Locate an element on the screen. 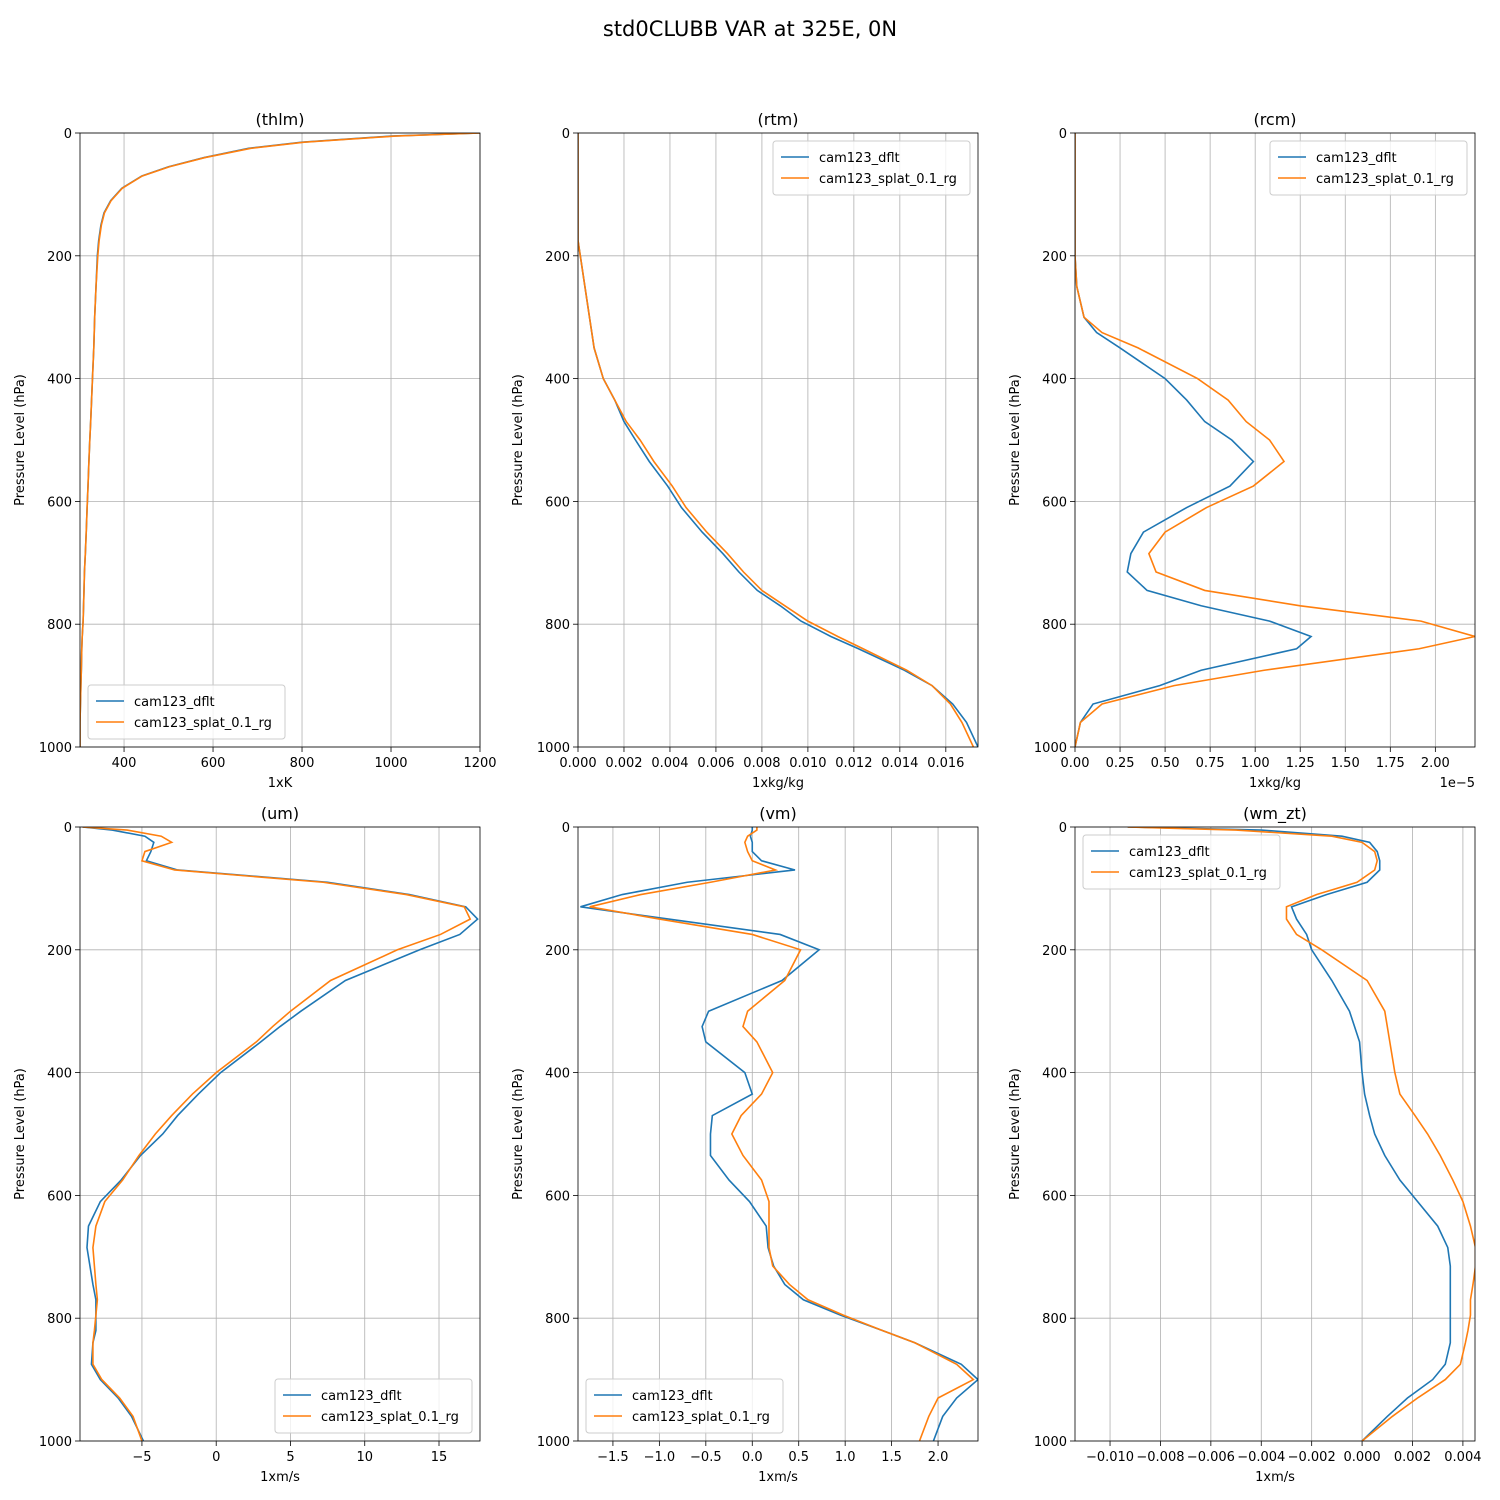  x-tick-label: 15 is located at coordinates (439, 1457).